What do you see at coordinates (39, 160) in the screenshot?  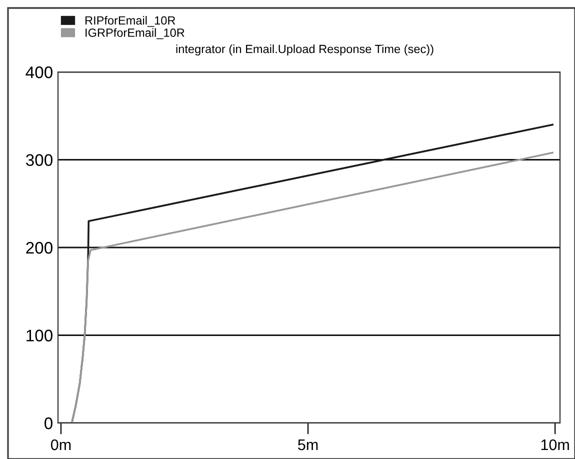 I see `y-tick-label: 300` at bounding box center [39, 160].